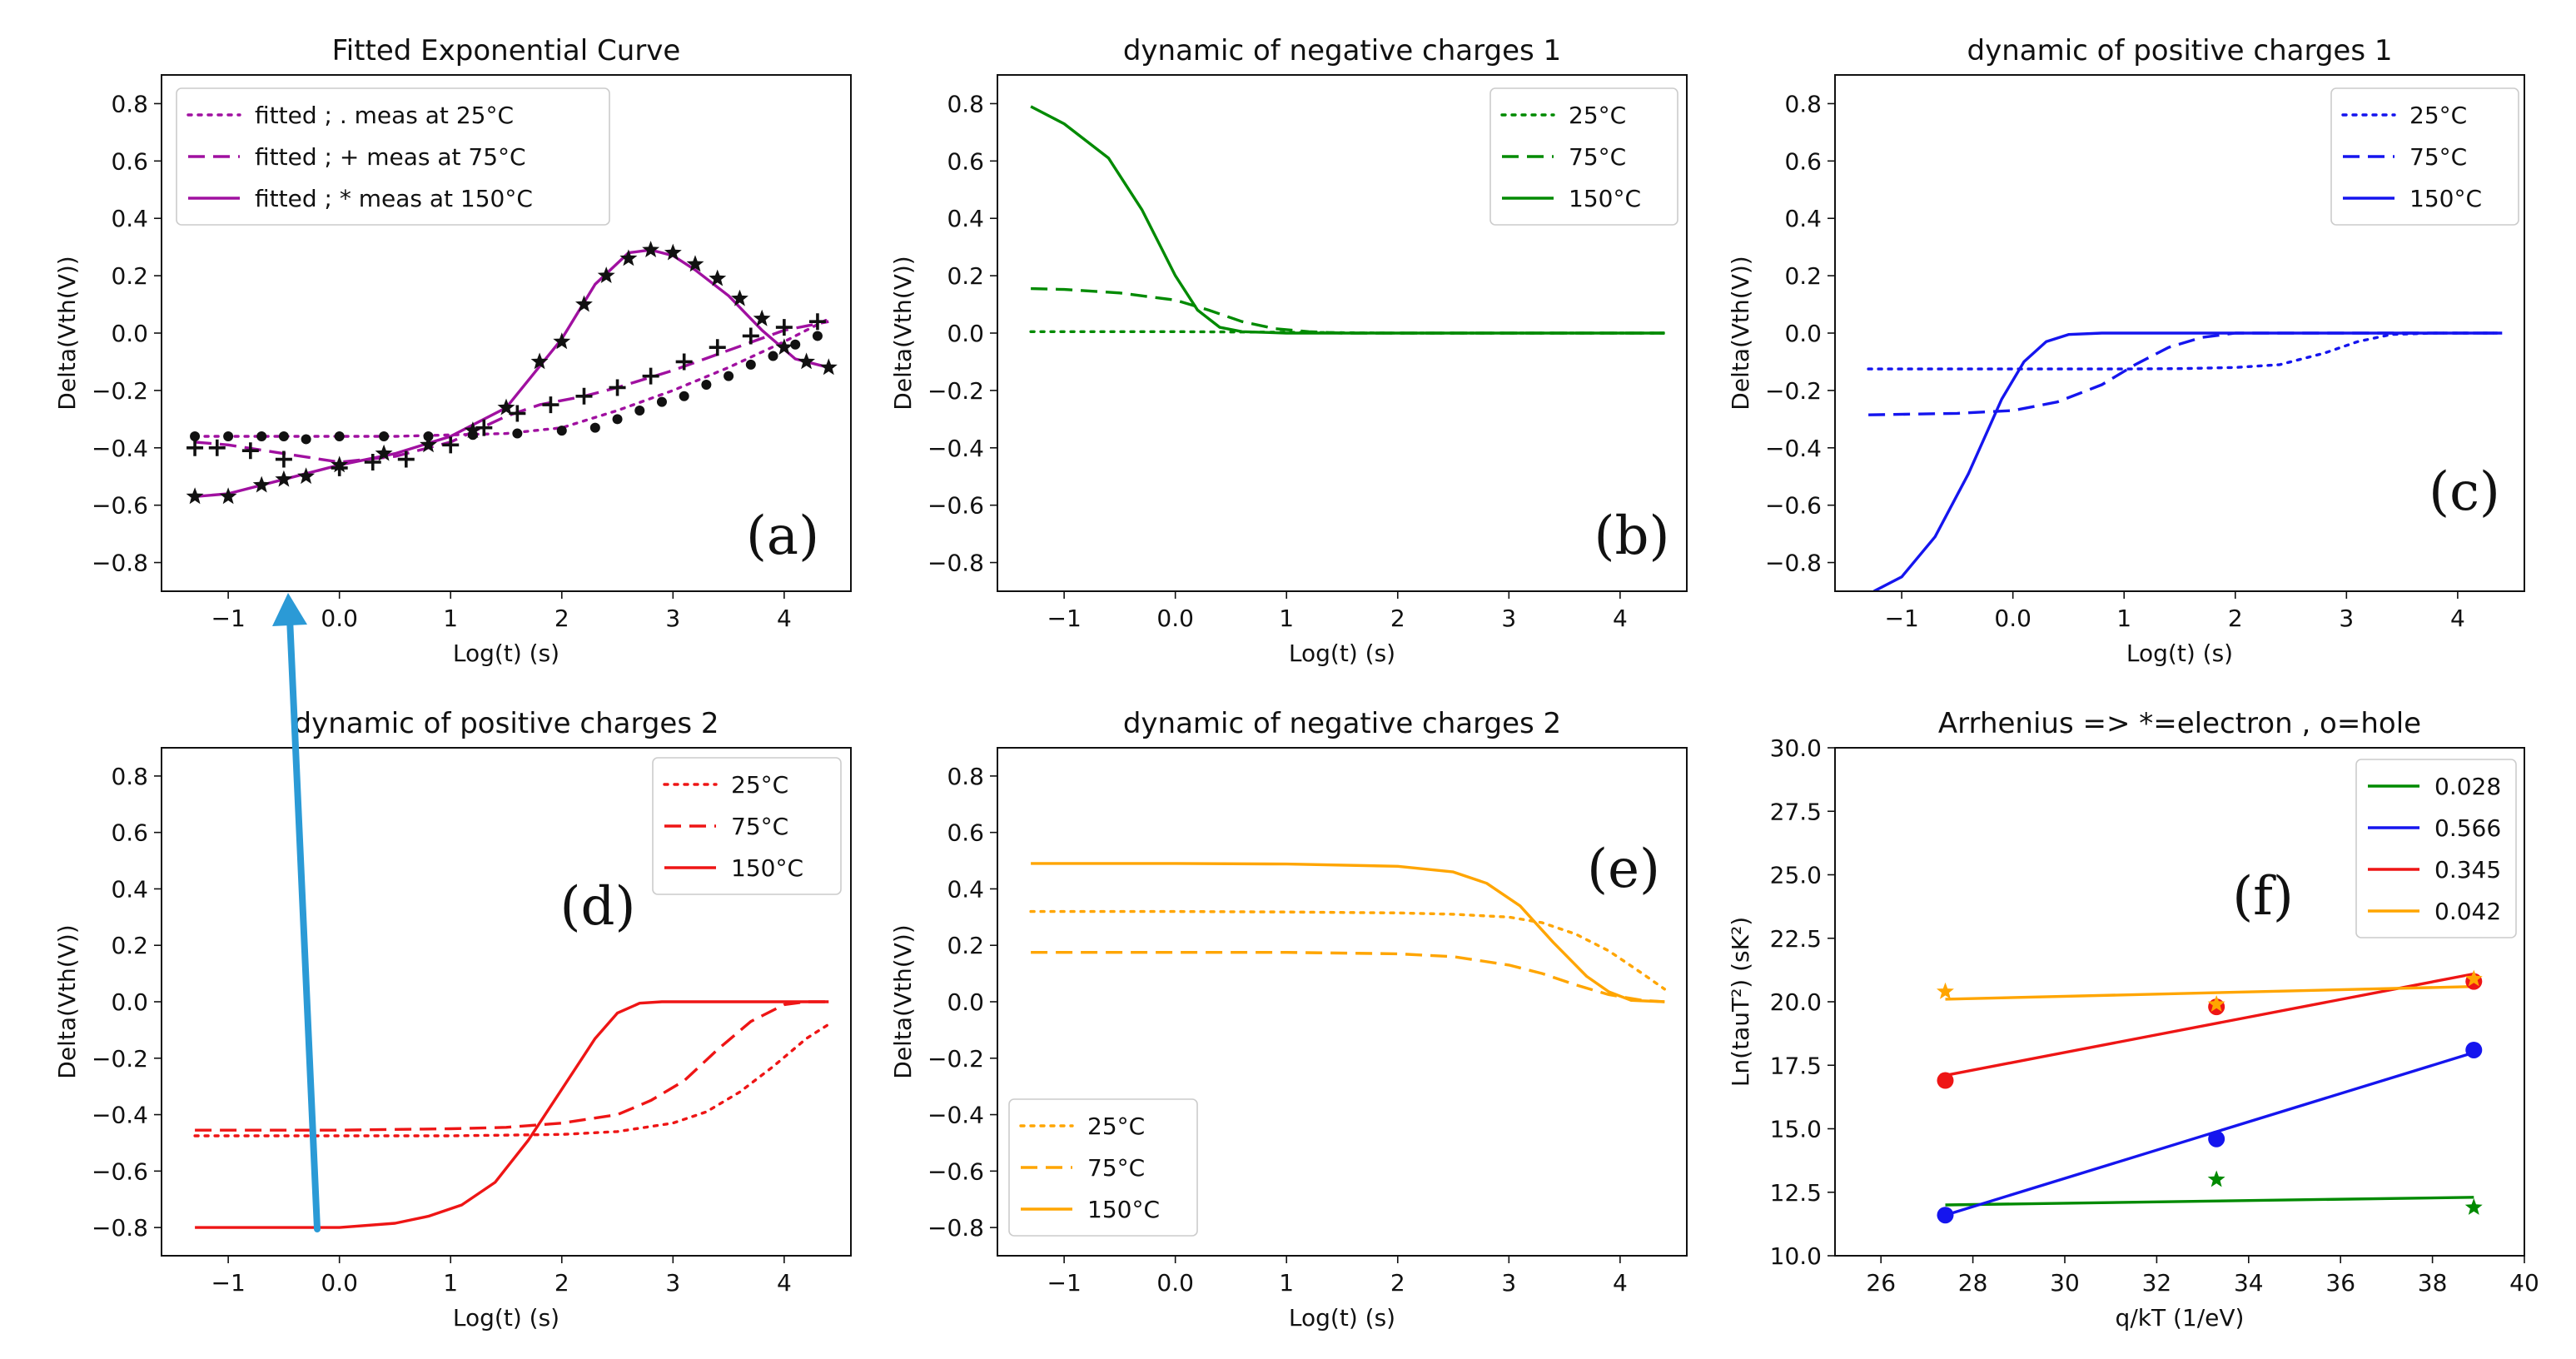  Describe the element at coordinates (1342, 723) in the screenshot. I see `chart-title: dynamic of negative charges 2` at that location.